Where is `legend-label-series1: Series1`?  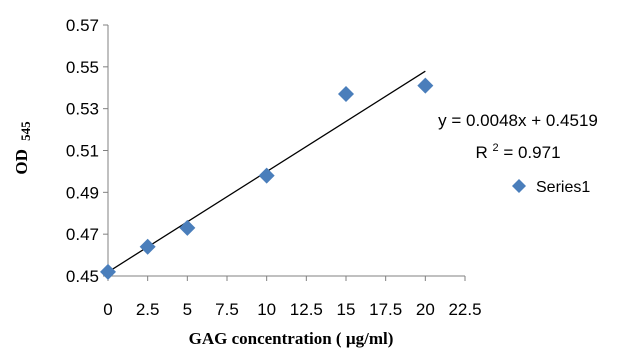
legend-label-series1: Series1 is located at coordinates (563, 187).